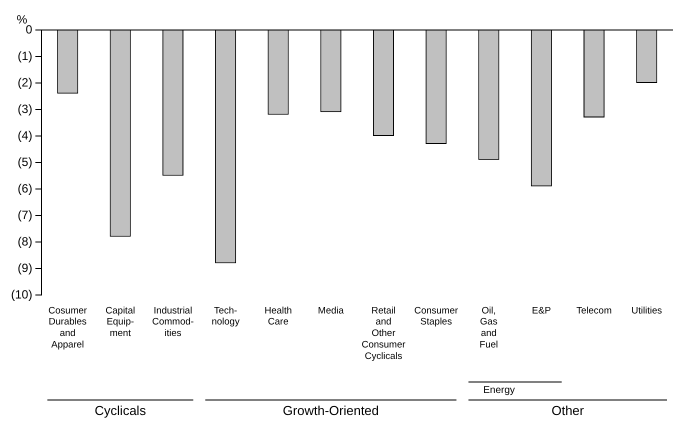 This screenshot has width=687, height=430. What do you see at coordinates (25, 267) in the screenshot?
I see `y-tick-label: (9)` at bounding box center [25, 267].